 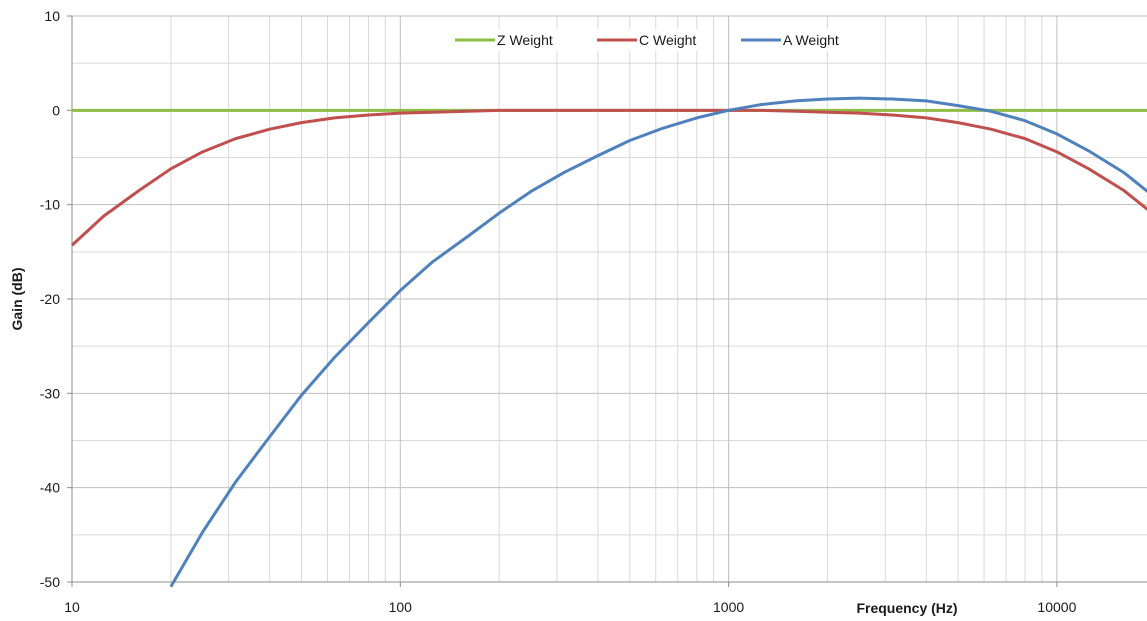 What do you see at coordinates (525, 40) in the screenshot?
I see `legend-label-z-weight: Z Weight` at bounding box center [525, 40].